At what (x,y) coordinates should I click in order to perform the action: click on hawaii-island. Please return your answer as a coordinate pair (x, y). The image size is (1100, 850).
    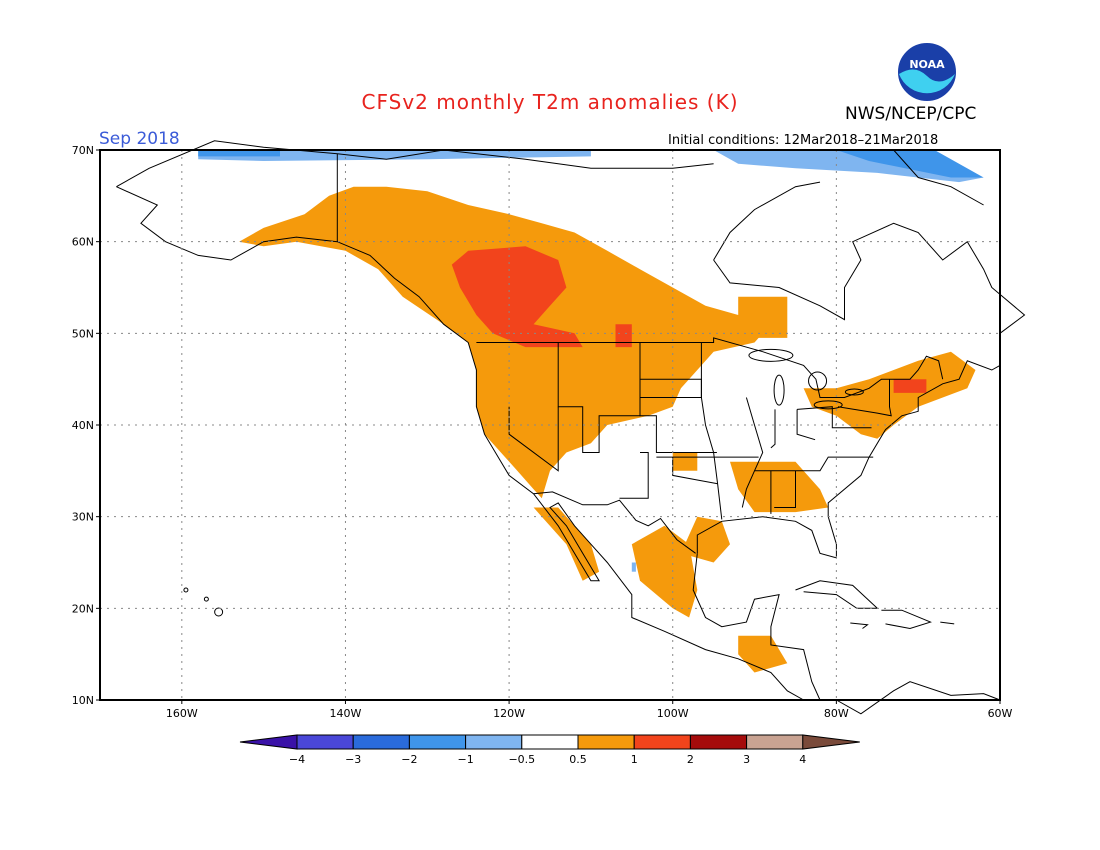
    Looking at the image, I should click on (219, 612).